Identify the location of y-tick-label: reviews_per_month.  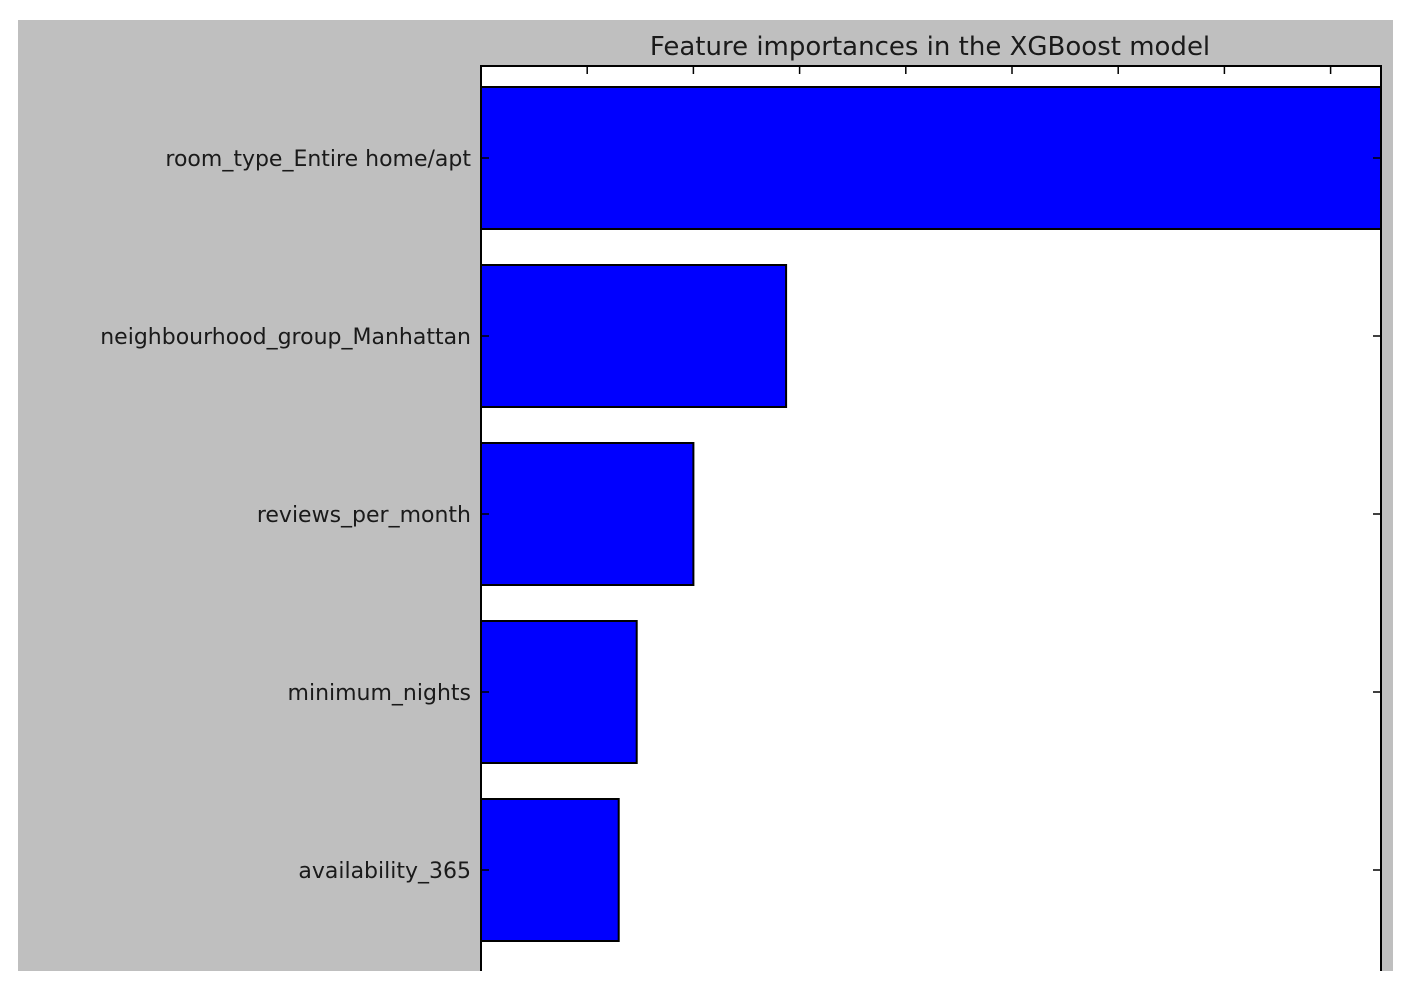
(364, 515).